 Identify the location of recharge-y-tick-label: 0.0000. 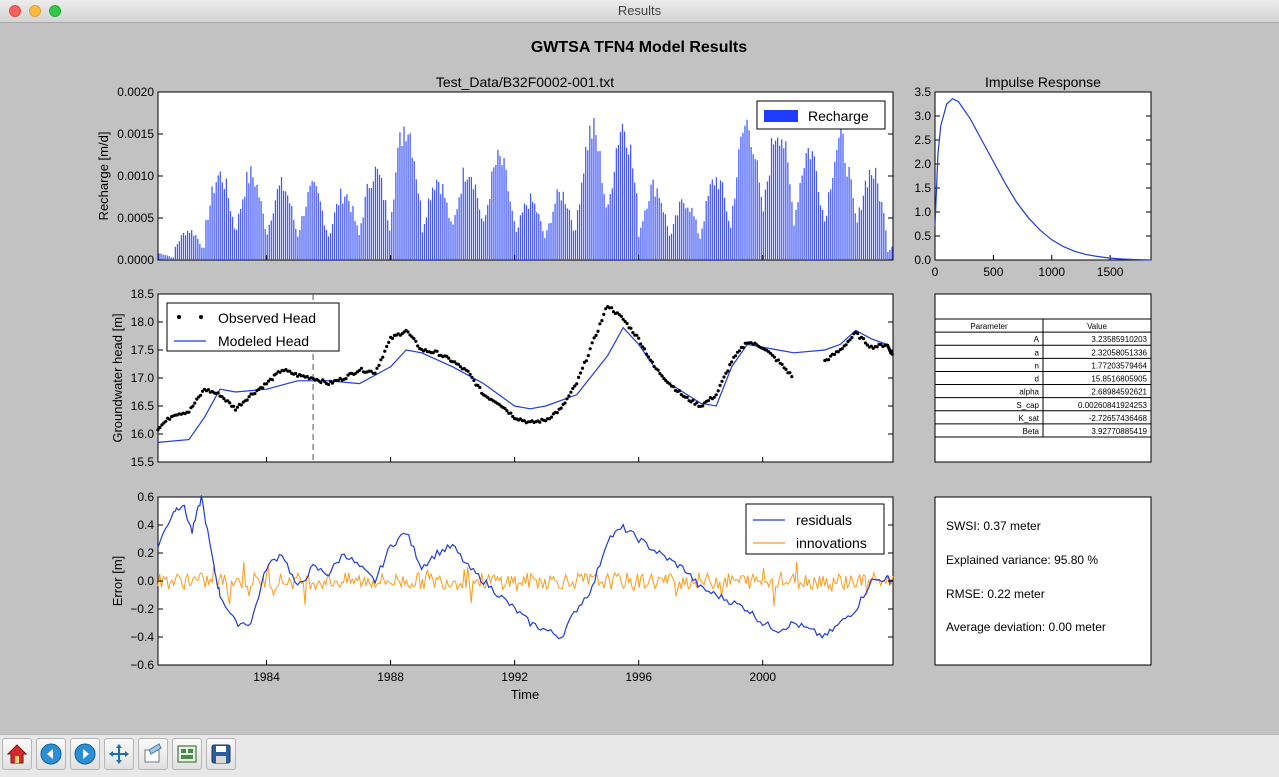
(135, 260).